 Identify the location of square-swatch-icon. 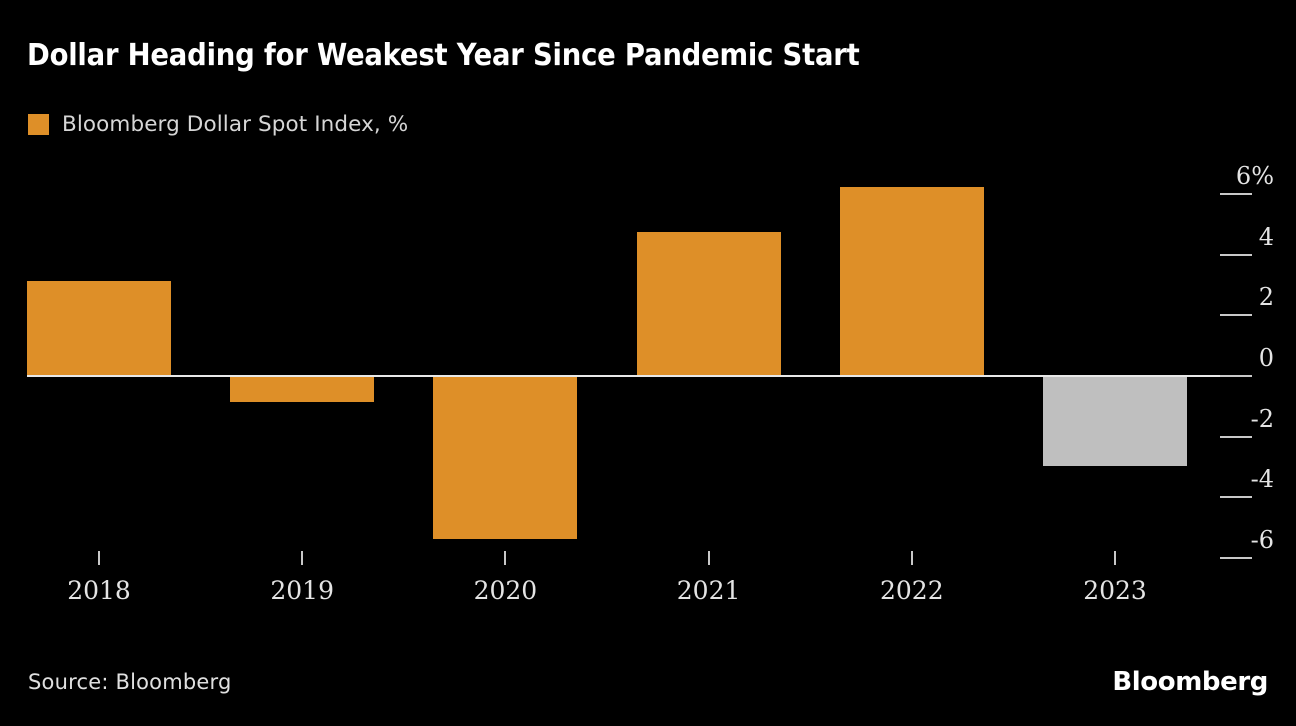
(38, 124).